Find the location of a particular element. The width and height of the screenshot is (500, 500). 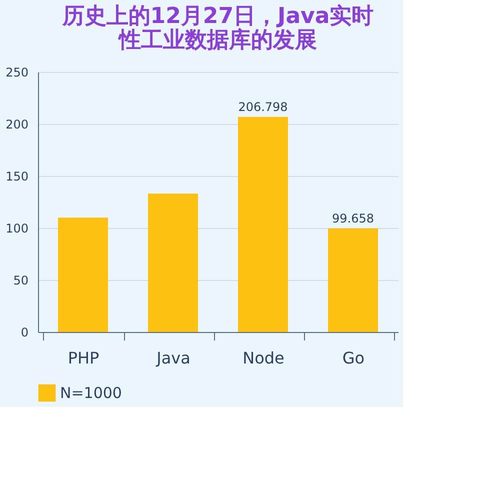

data-label: 99.658 is located at coordinates (353, 218).